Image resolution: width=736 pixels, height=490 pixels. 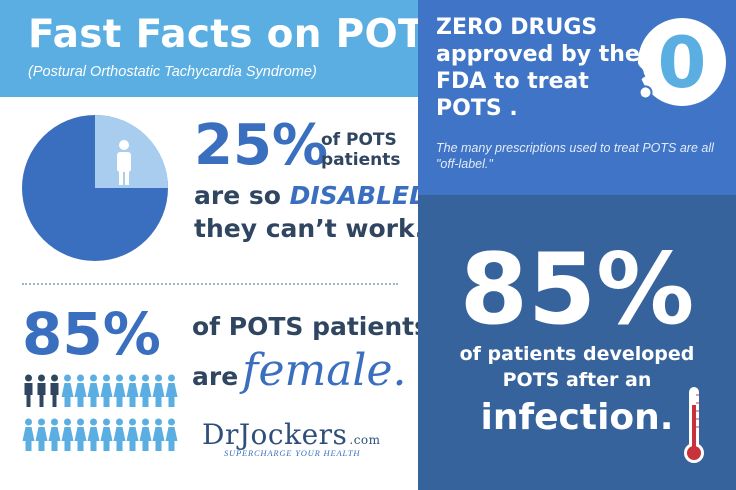 I want to click on zero-drugs-line3: FDA to treat, so click(x=512, y=81).